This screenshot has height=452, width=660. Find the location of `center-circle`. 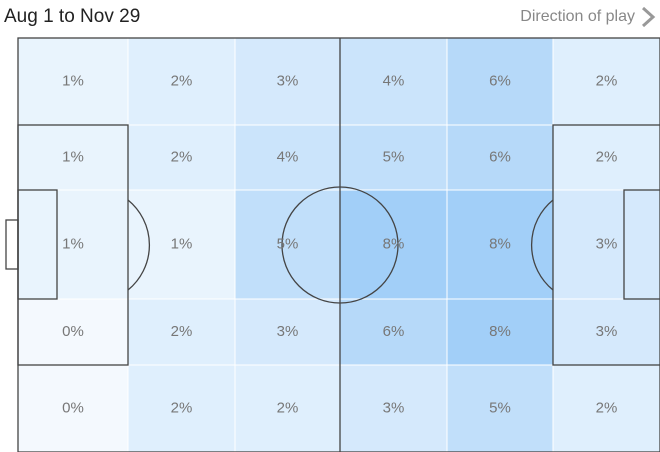

center-circle is located at coordinates (340, 245).